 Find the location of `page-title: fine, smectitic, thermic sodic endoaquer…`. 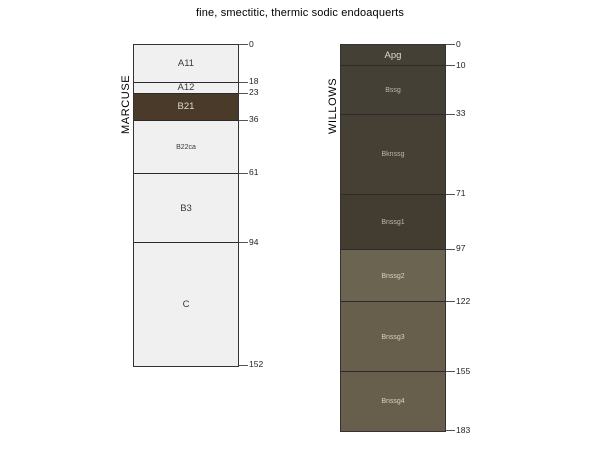

page-title: fine, smectitic, thermic sodic endoaquer… is located at coordinates (300, 13).